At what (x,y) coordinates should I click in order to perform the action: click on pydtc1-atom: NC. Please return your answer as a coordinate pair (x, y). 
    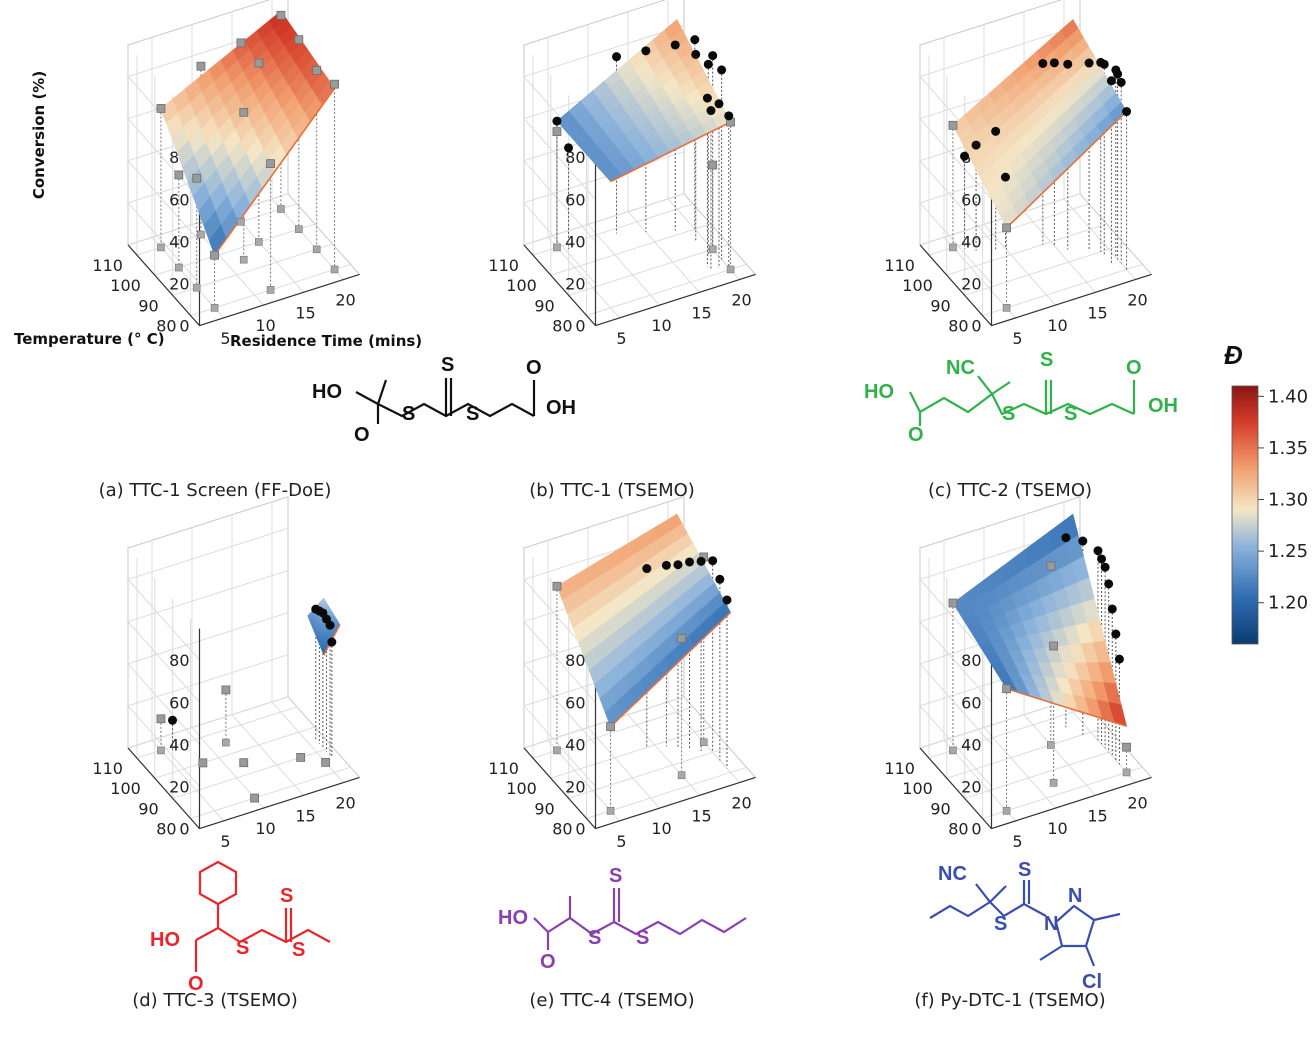
    Looking at the image, I should click on (952, 874).